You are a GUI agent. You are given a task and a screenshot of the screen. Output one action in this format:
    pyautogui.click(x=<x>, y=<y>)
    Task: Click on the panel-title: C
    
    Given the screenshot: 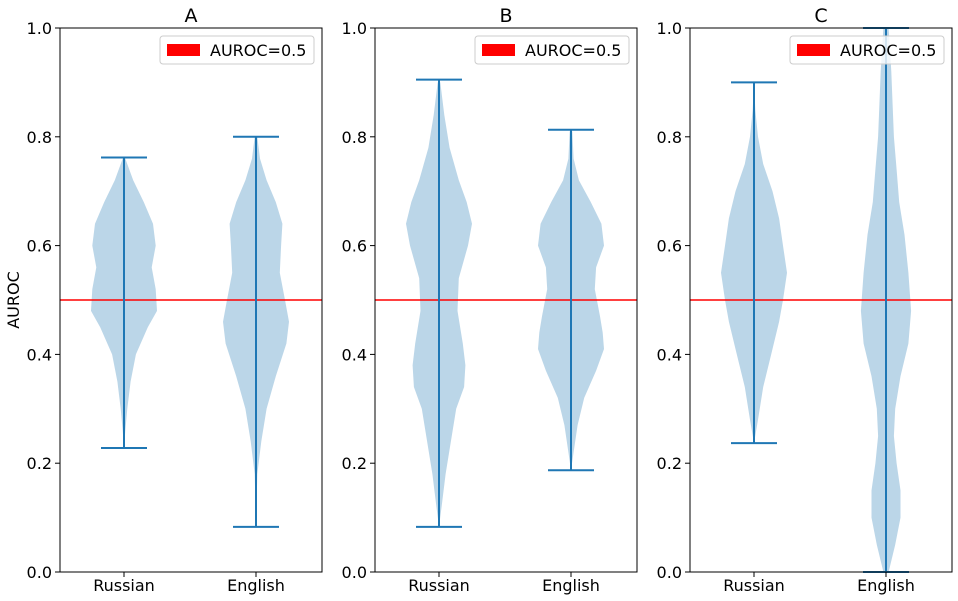 What is the action you would take?
    pyautogui.click(x=820, y=16)
    